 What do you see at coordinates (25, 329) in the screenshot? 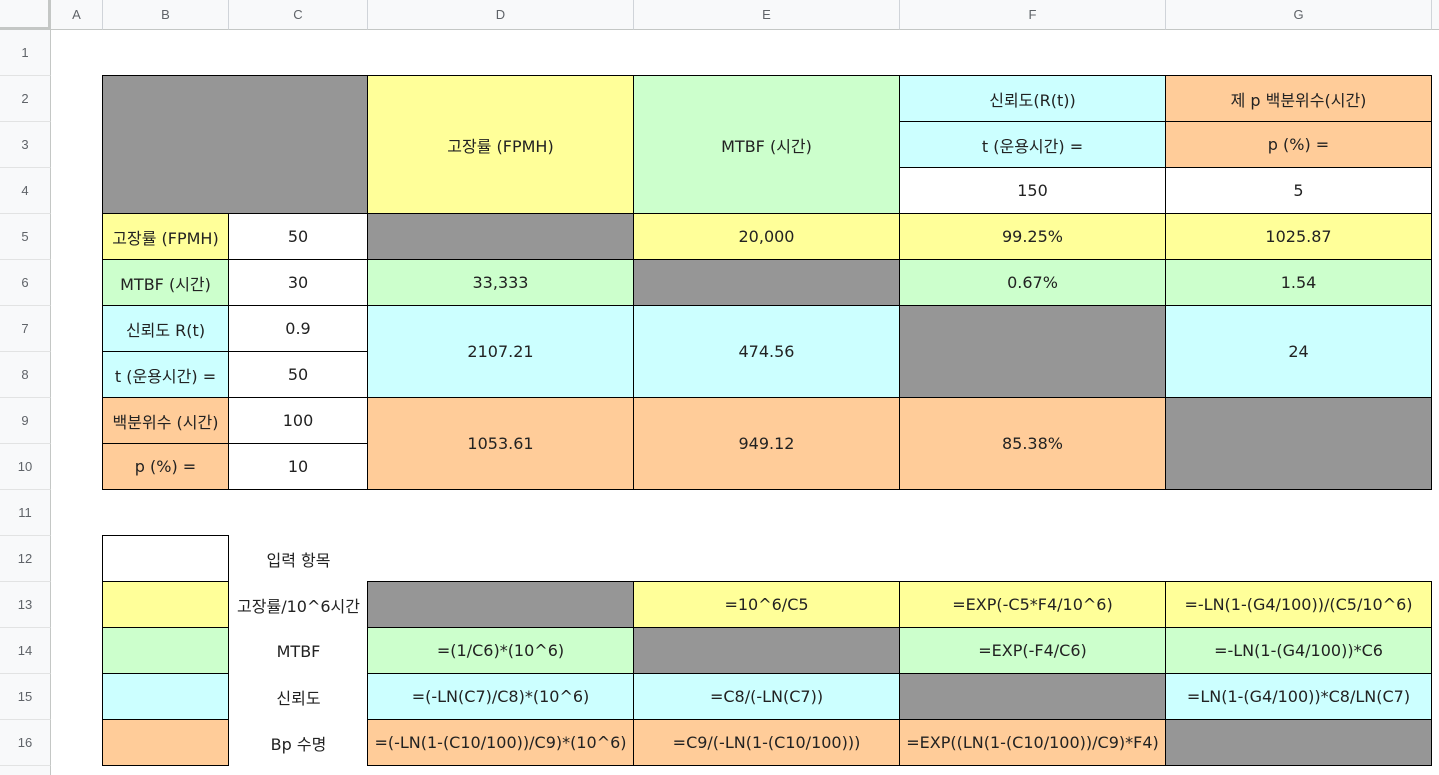
I see `row-header-7: 7` at bounding box center [25, 329].